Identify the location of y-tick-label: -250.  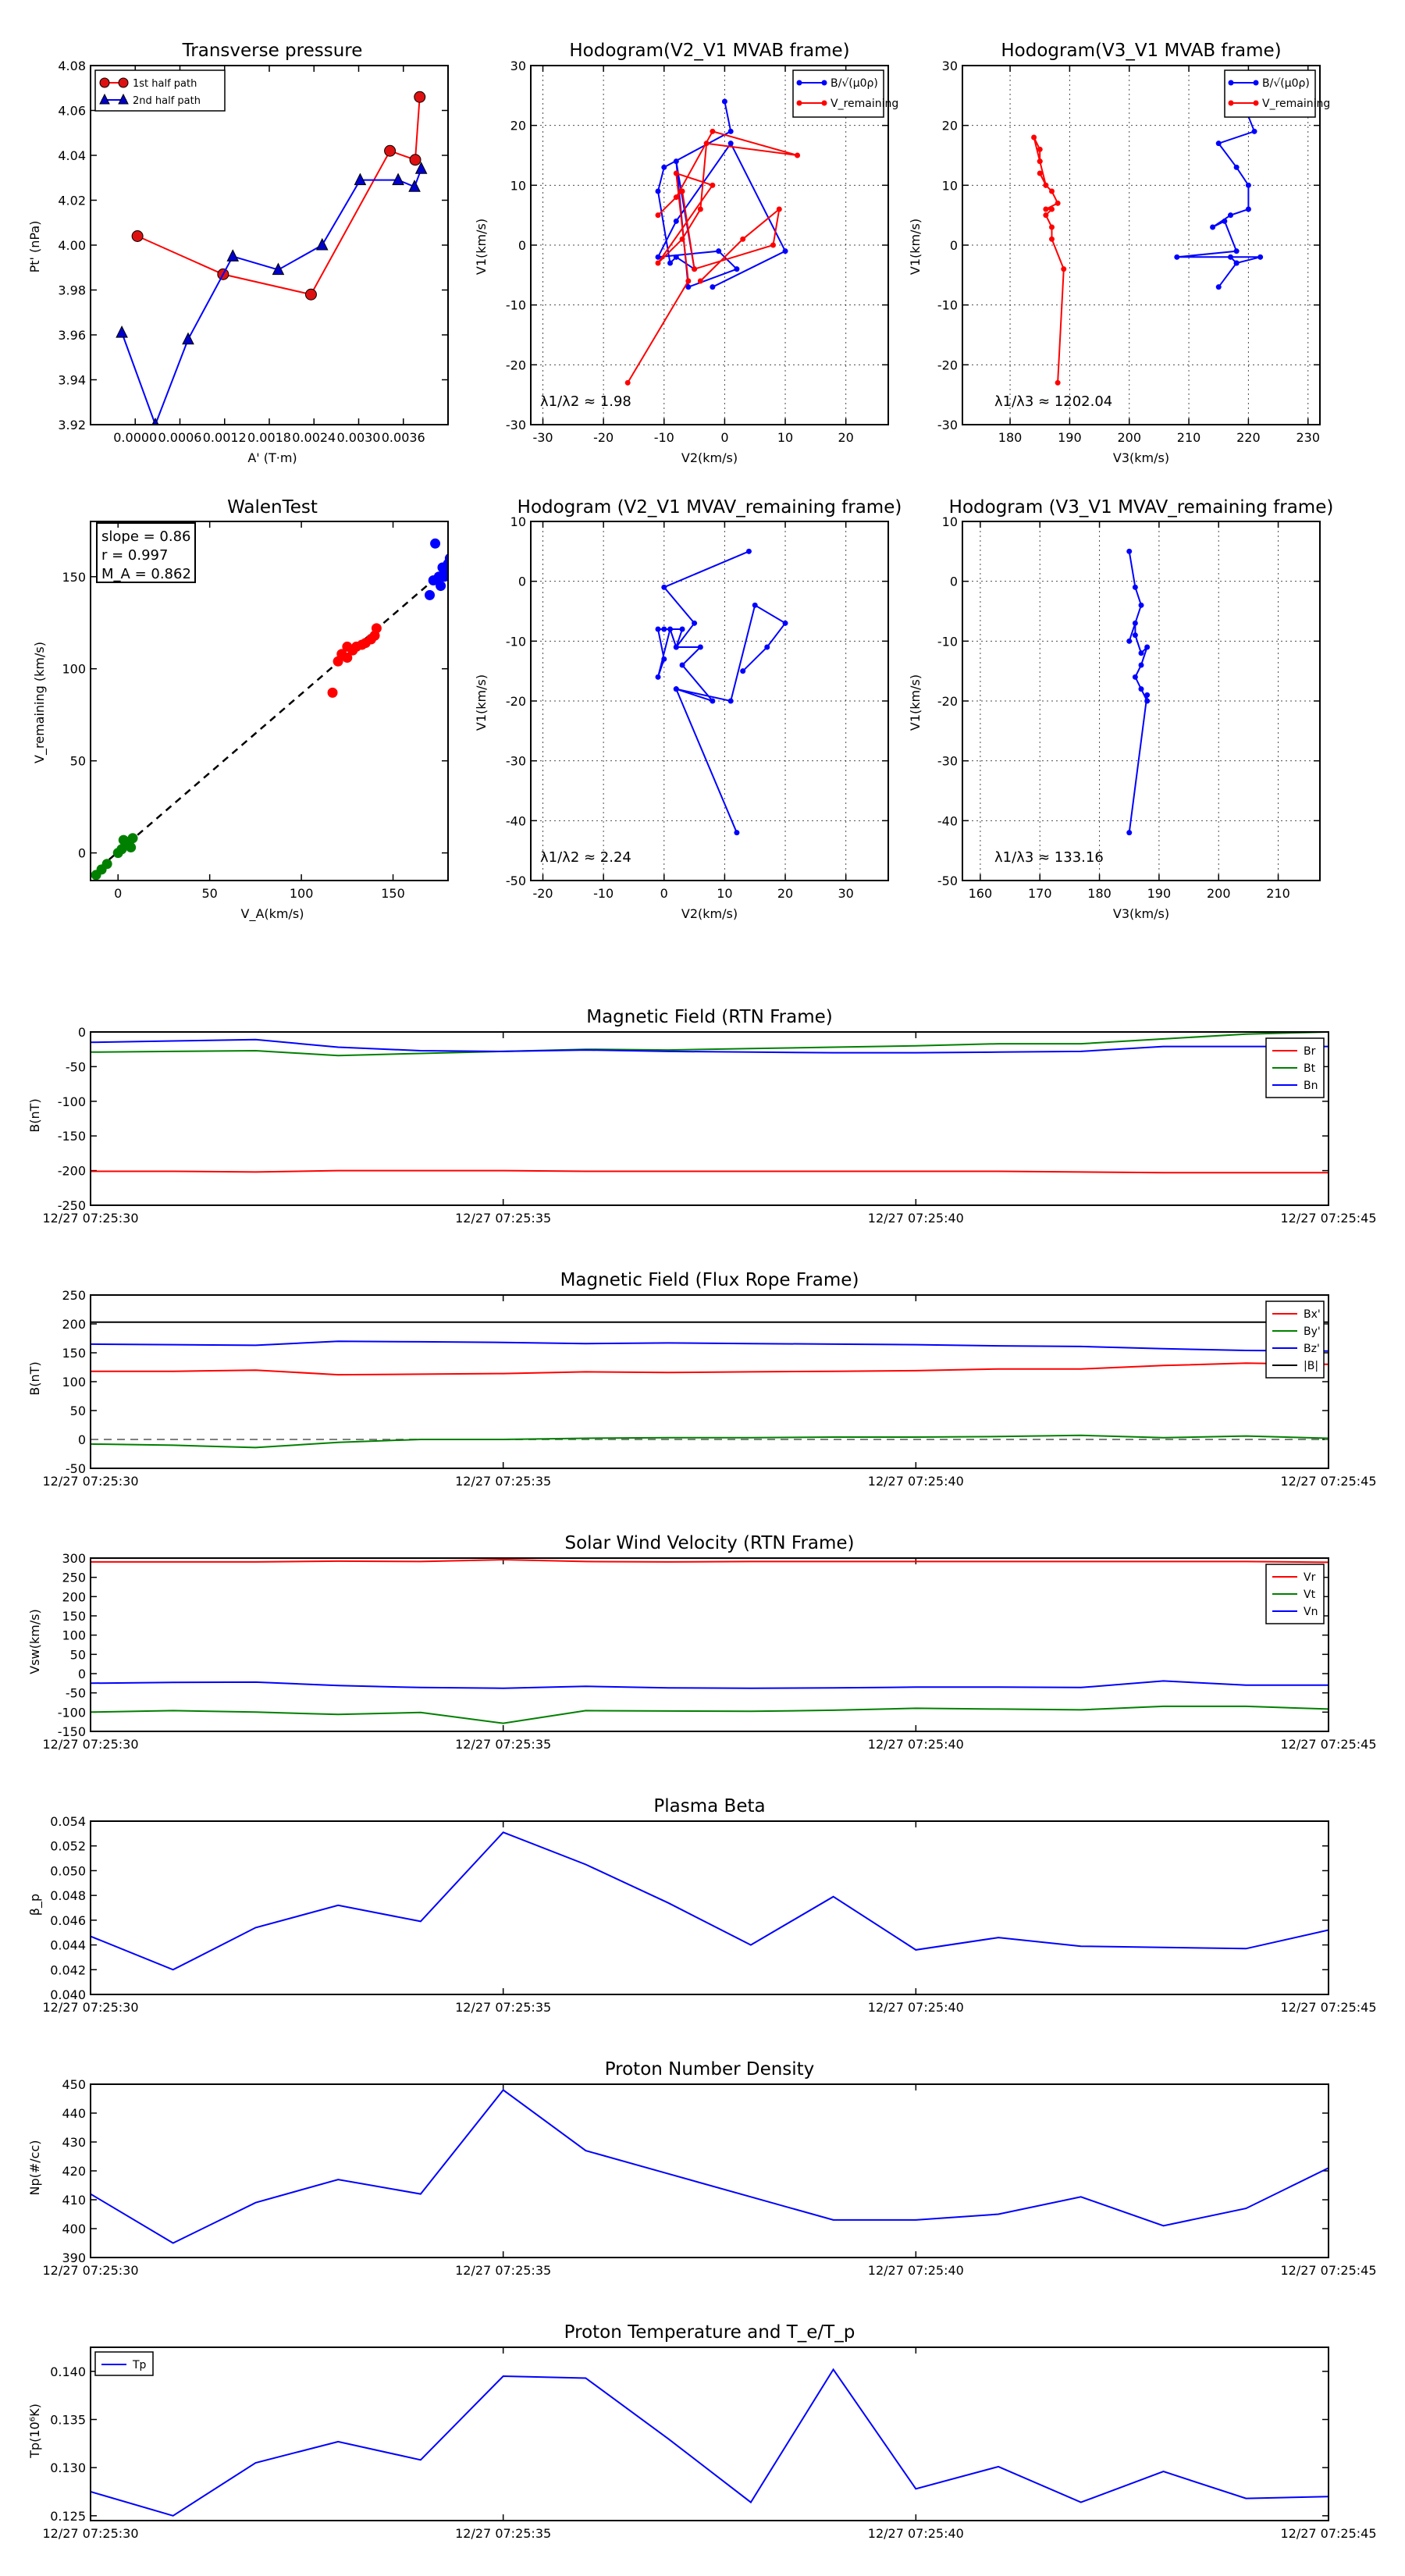
(72, 1205).